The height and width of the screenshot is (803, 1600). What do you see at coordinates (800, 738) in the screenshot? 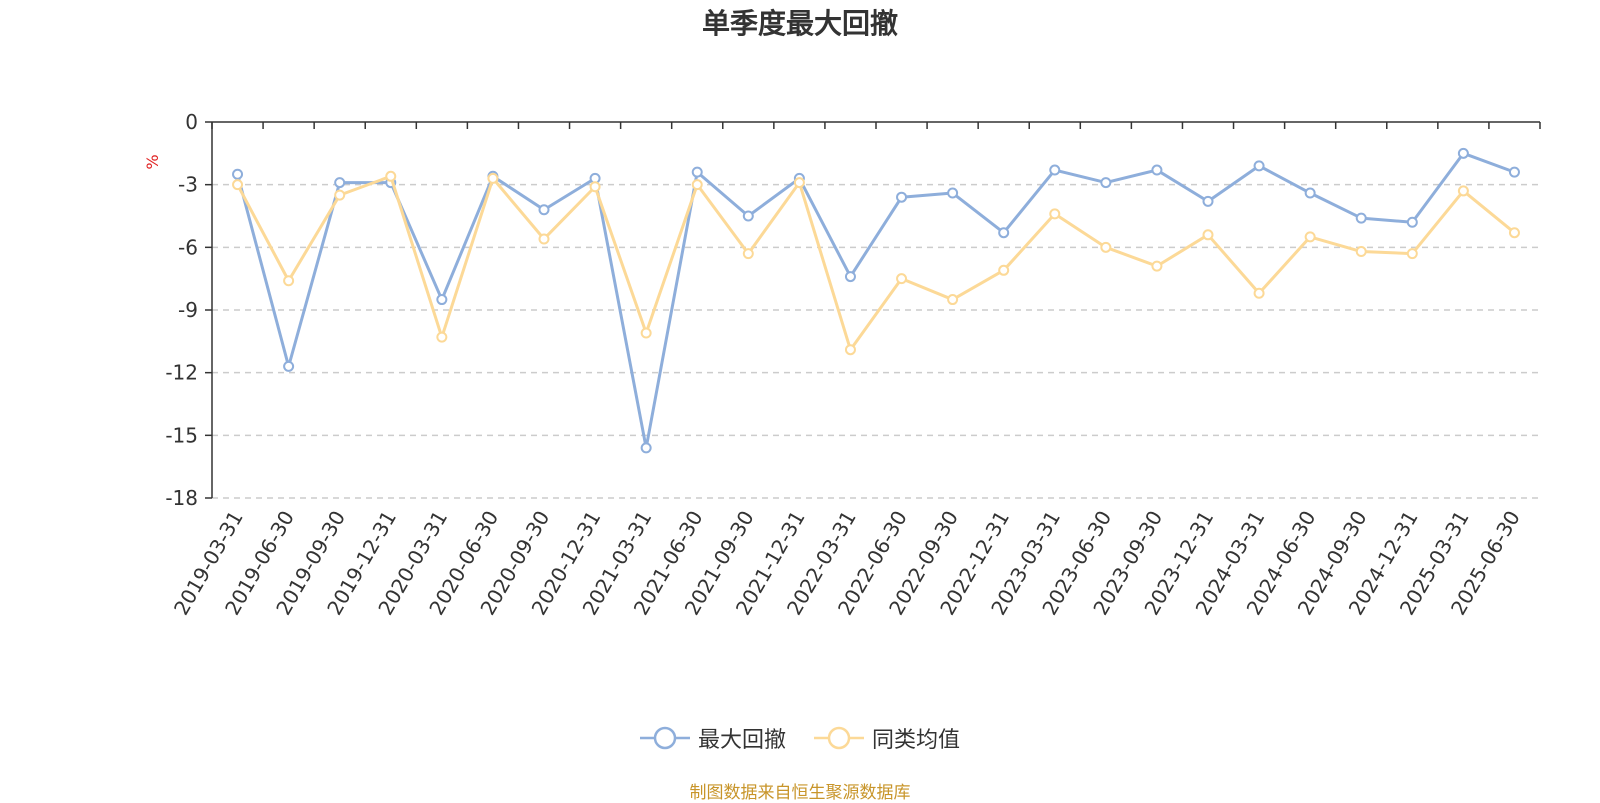
I see `legend: 最大回撤 同类均值` at bounding box center [800, 738].